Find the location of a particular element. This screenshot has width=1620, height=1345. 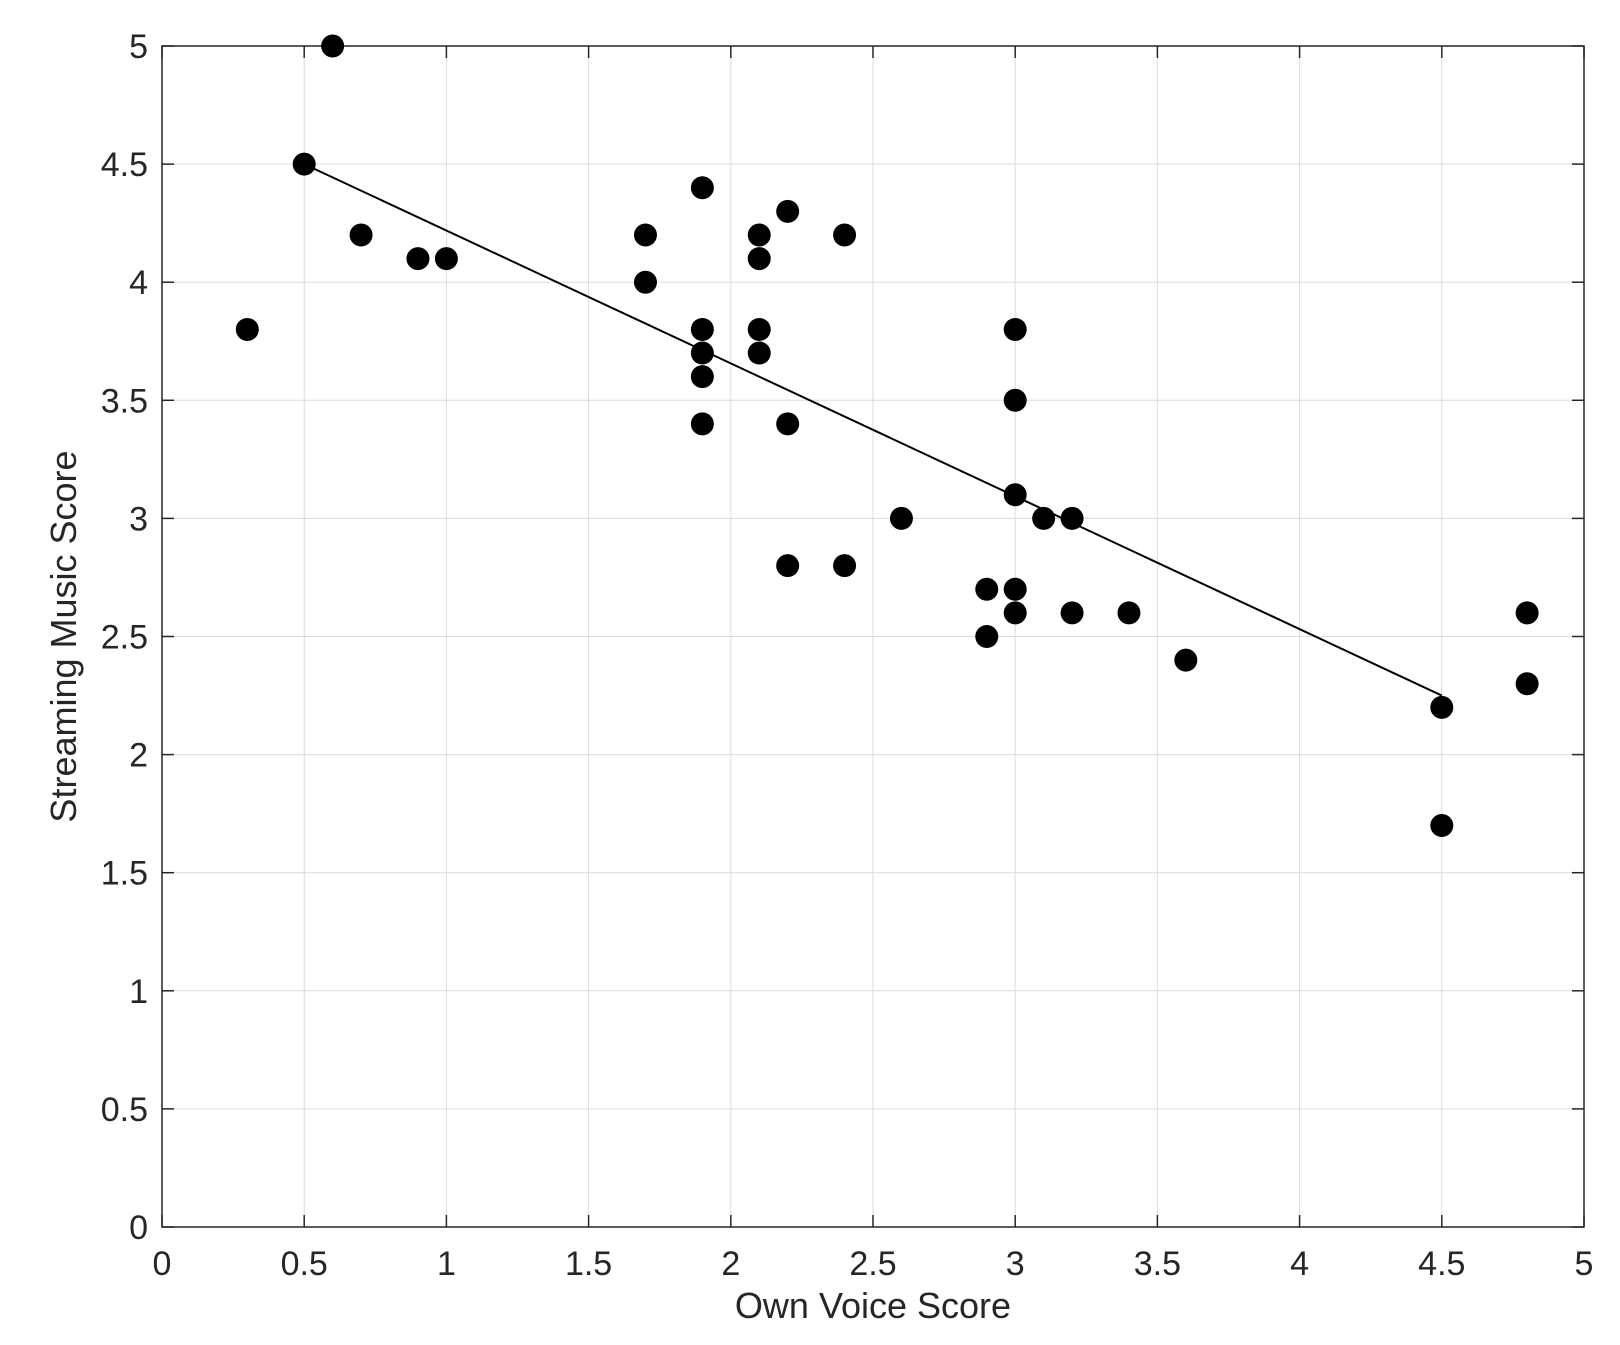

y-tick-label: 1.5 is located at coordinates (124, 874).